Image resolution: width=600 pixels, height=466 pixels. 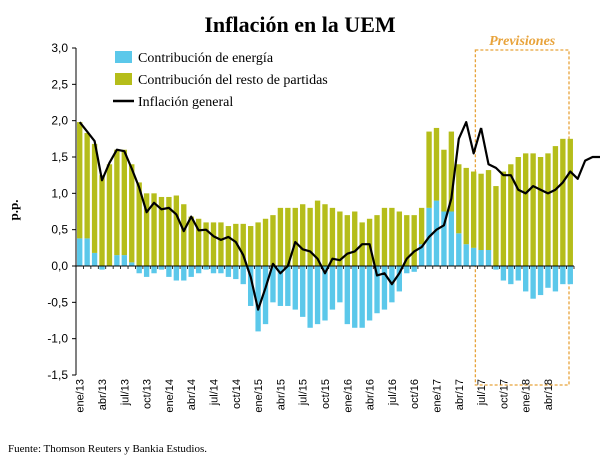 I want to click on x-tick-label: oct/16, so click(x=415, y=394).